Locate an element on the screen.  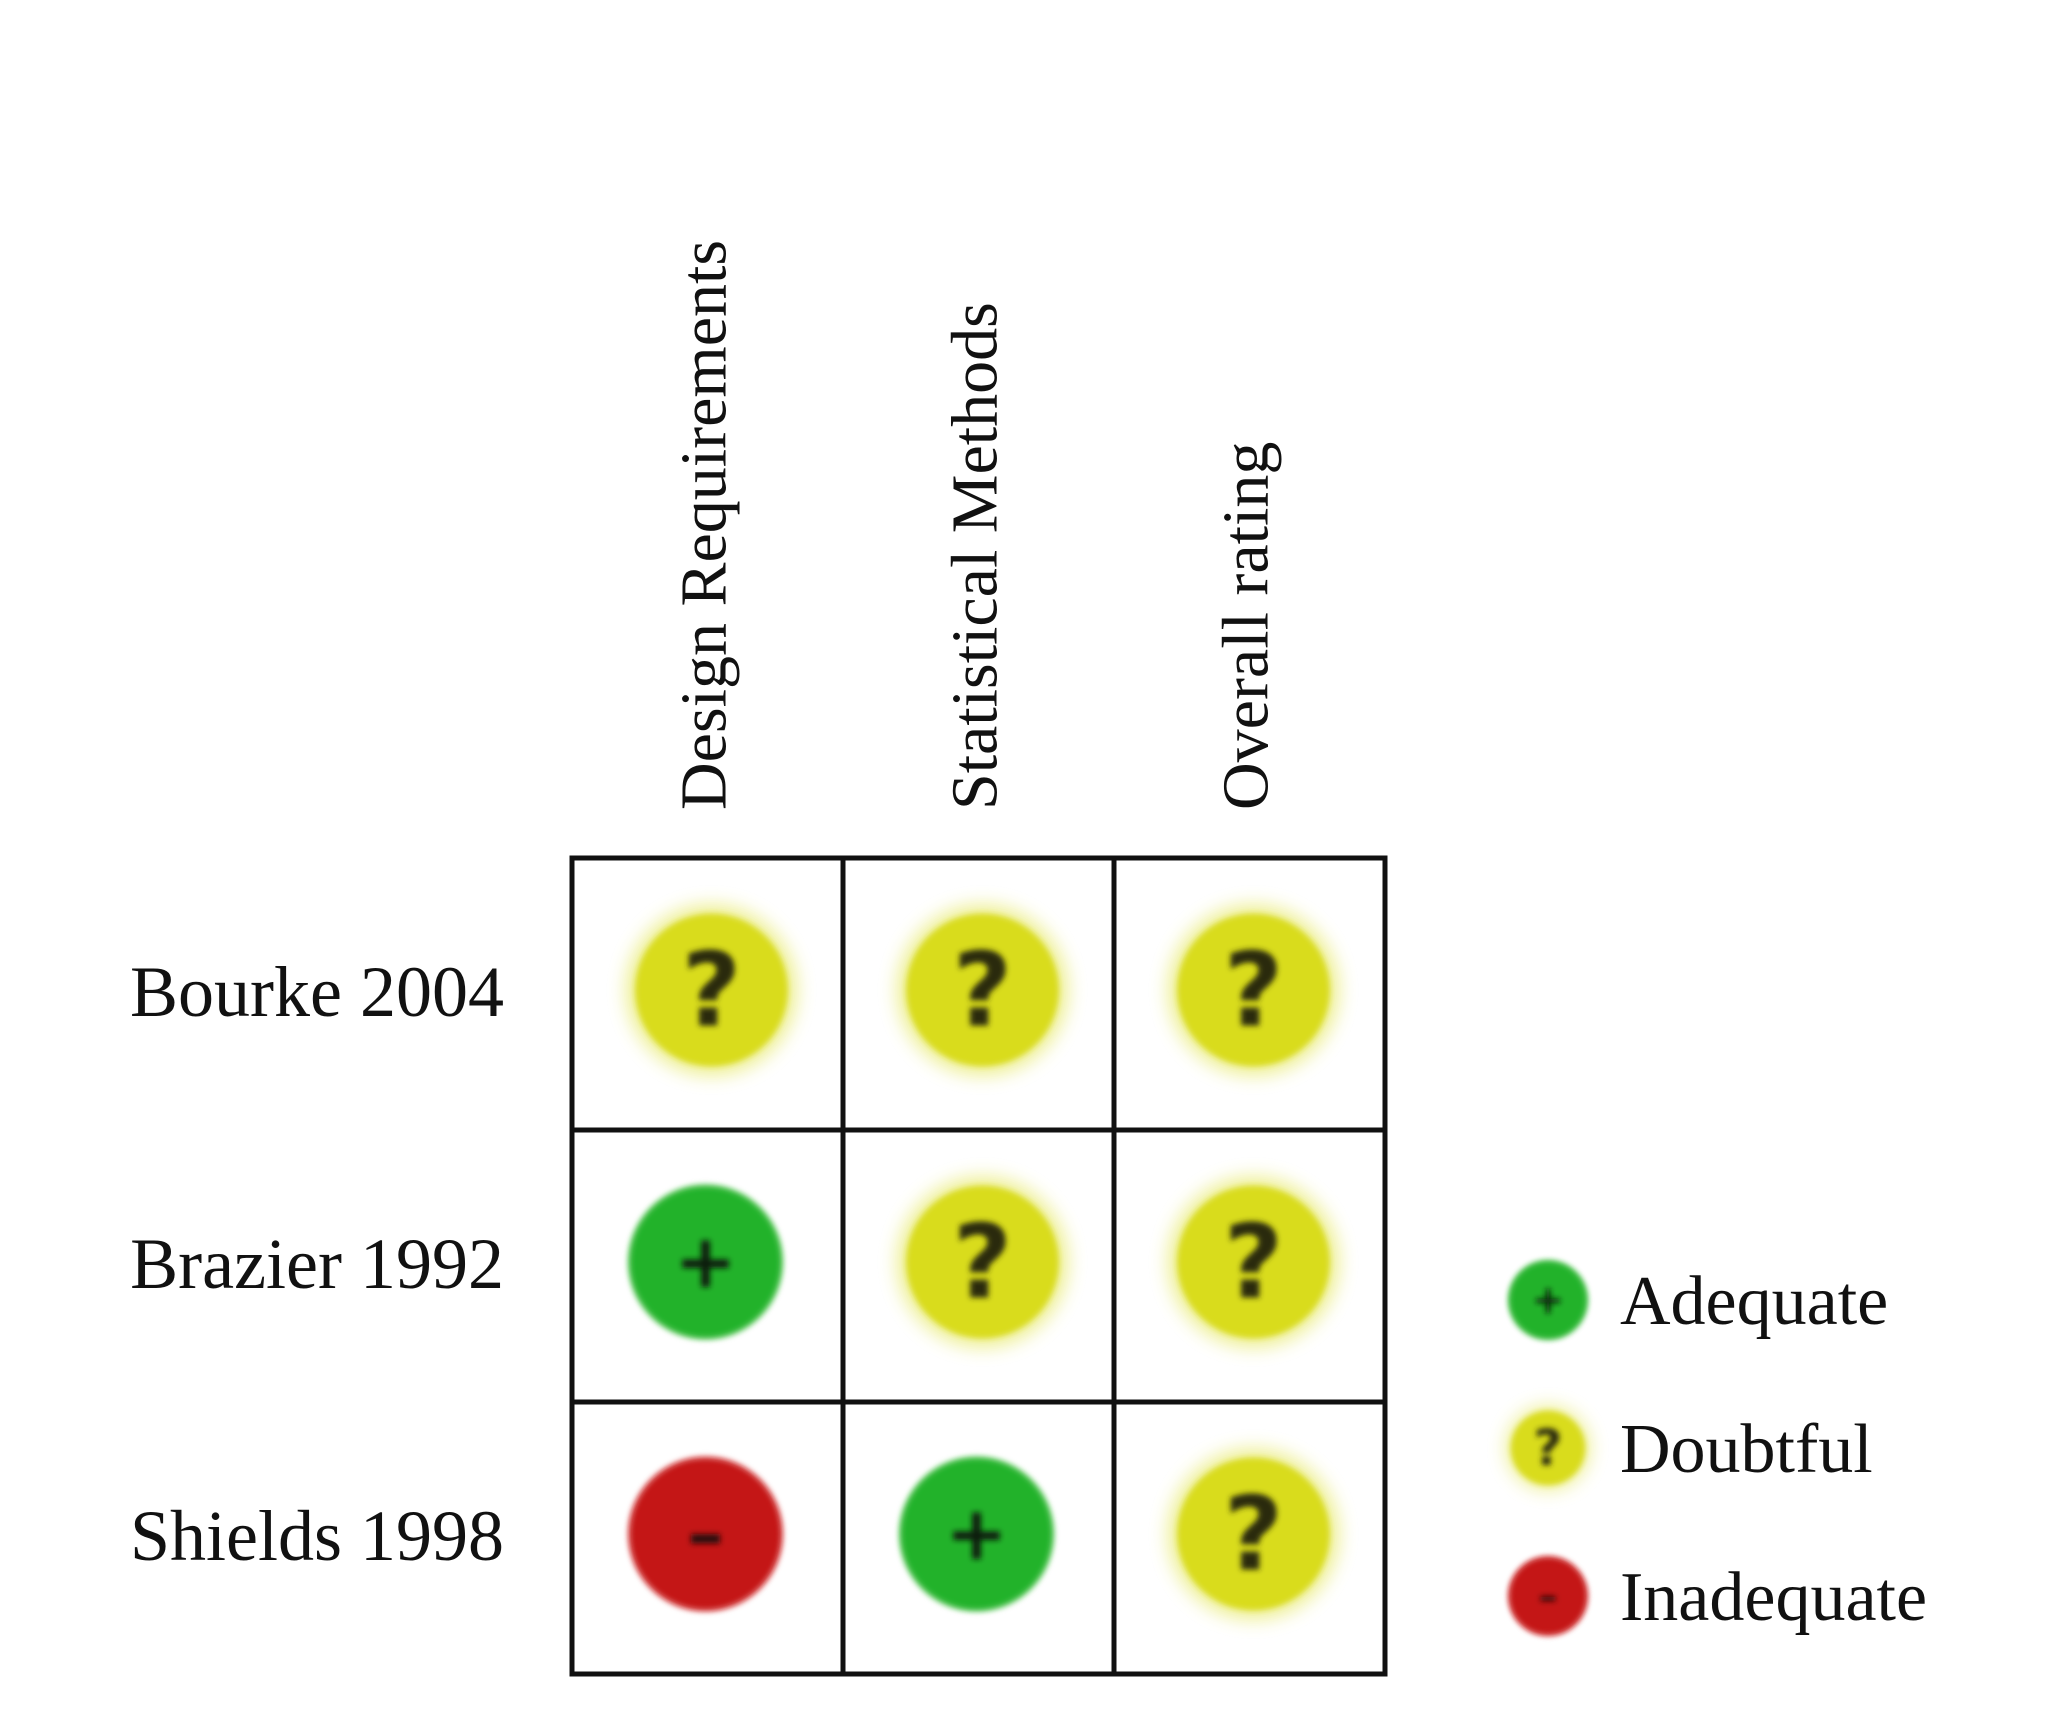
legend-label-inadequate: Inadequate is located at coordinates (1773, 1597).